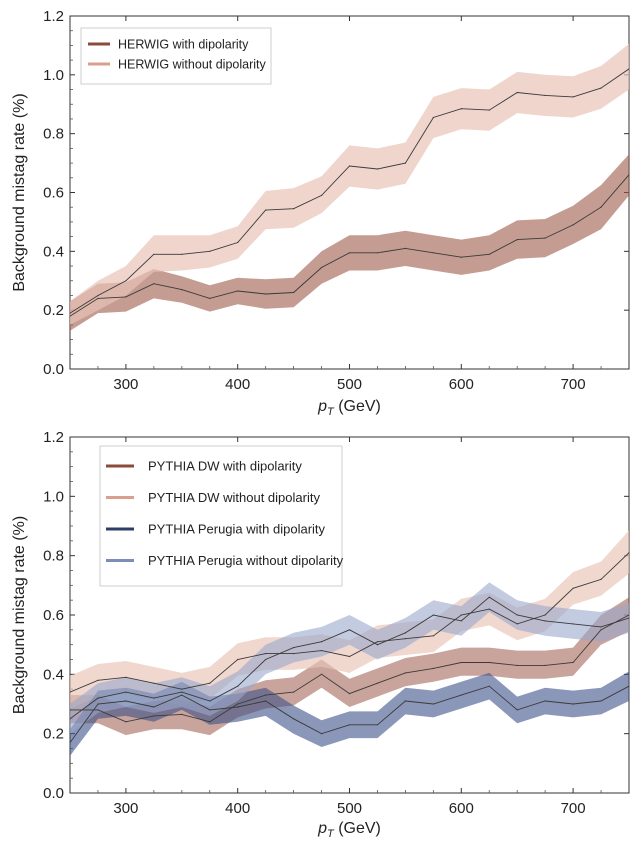 This screenshot has width=641, height=841. I want to click on x-tick-label: 700, so click(573, 384).